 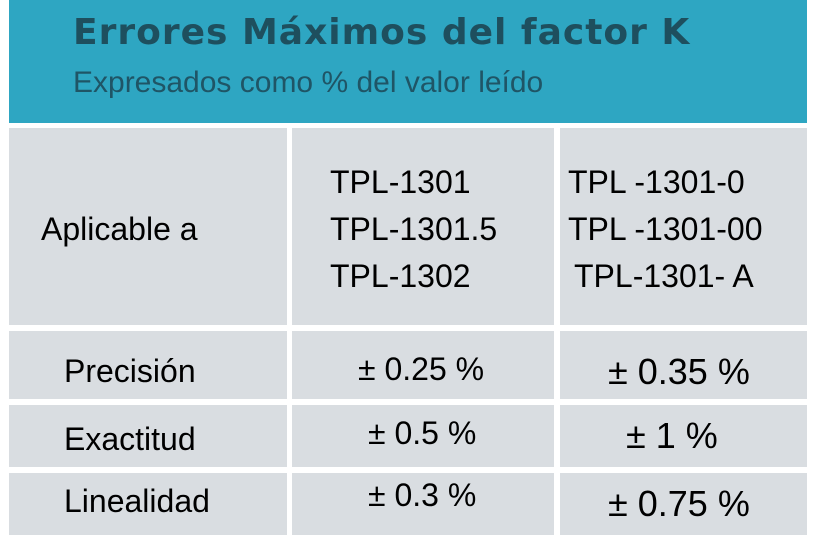 What do you see at coordinates (414, 229) in the screenshot?
I see `model-item: TPL-1301.5` at bounding box center [414, 229].